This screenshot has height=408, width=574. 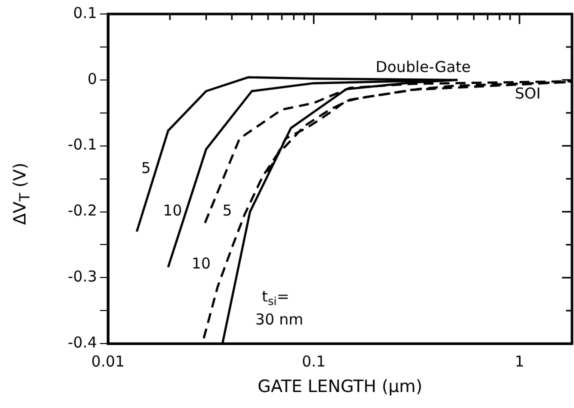 I want to click on x-axis-title: GATE LENGTH (μm), so click(x=340, y=387).